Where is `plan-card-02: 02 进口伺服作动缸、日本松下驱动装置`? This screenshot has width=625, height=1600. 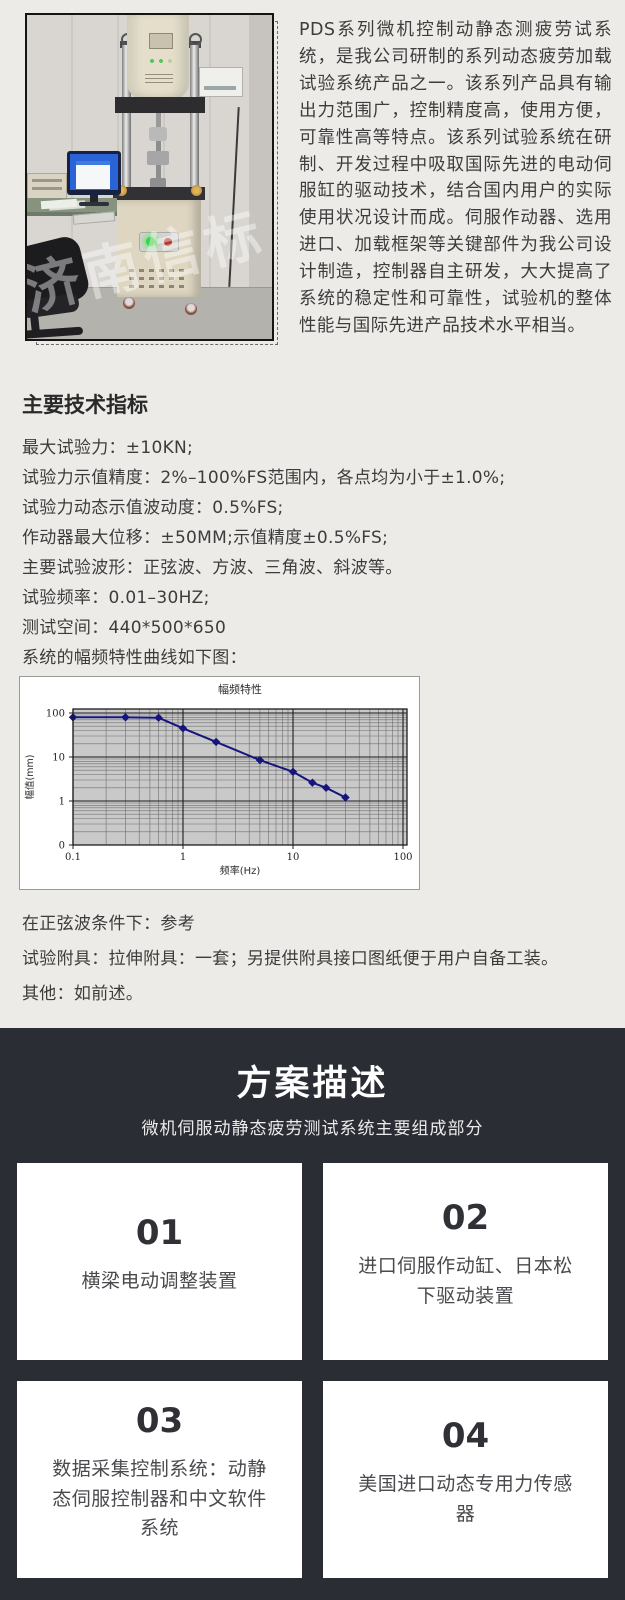 plan-card-02: 02 进口伺服作动缸、日本松下驱动装置 is located at coordinates (465, 1261).